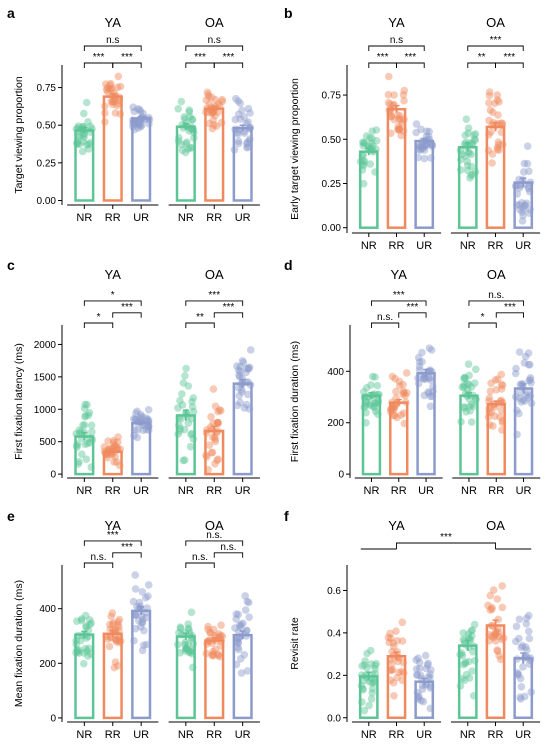 The image size is (550, 747). Describe the element at coordinates (510, 57) in the screenshot. I see `significance-label: ***` at that location.